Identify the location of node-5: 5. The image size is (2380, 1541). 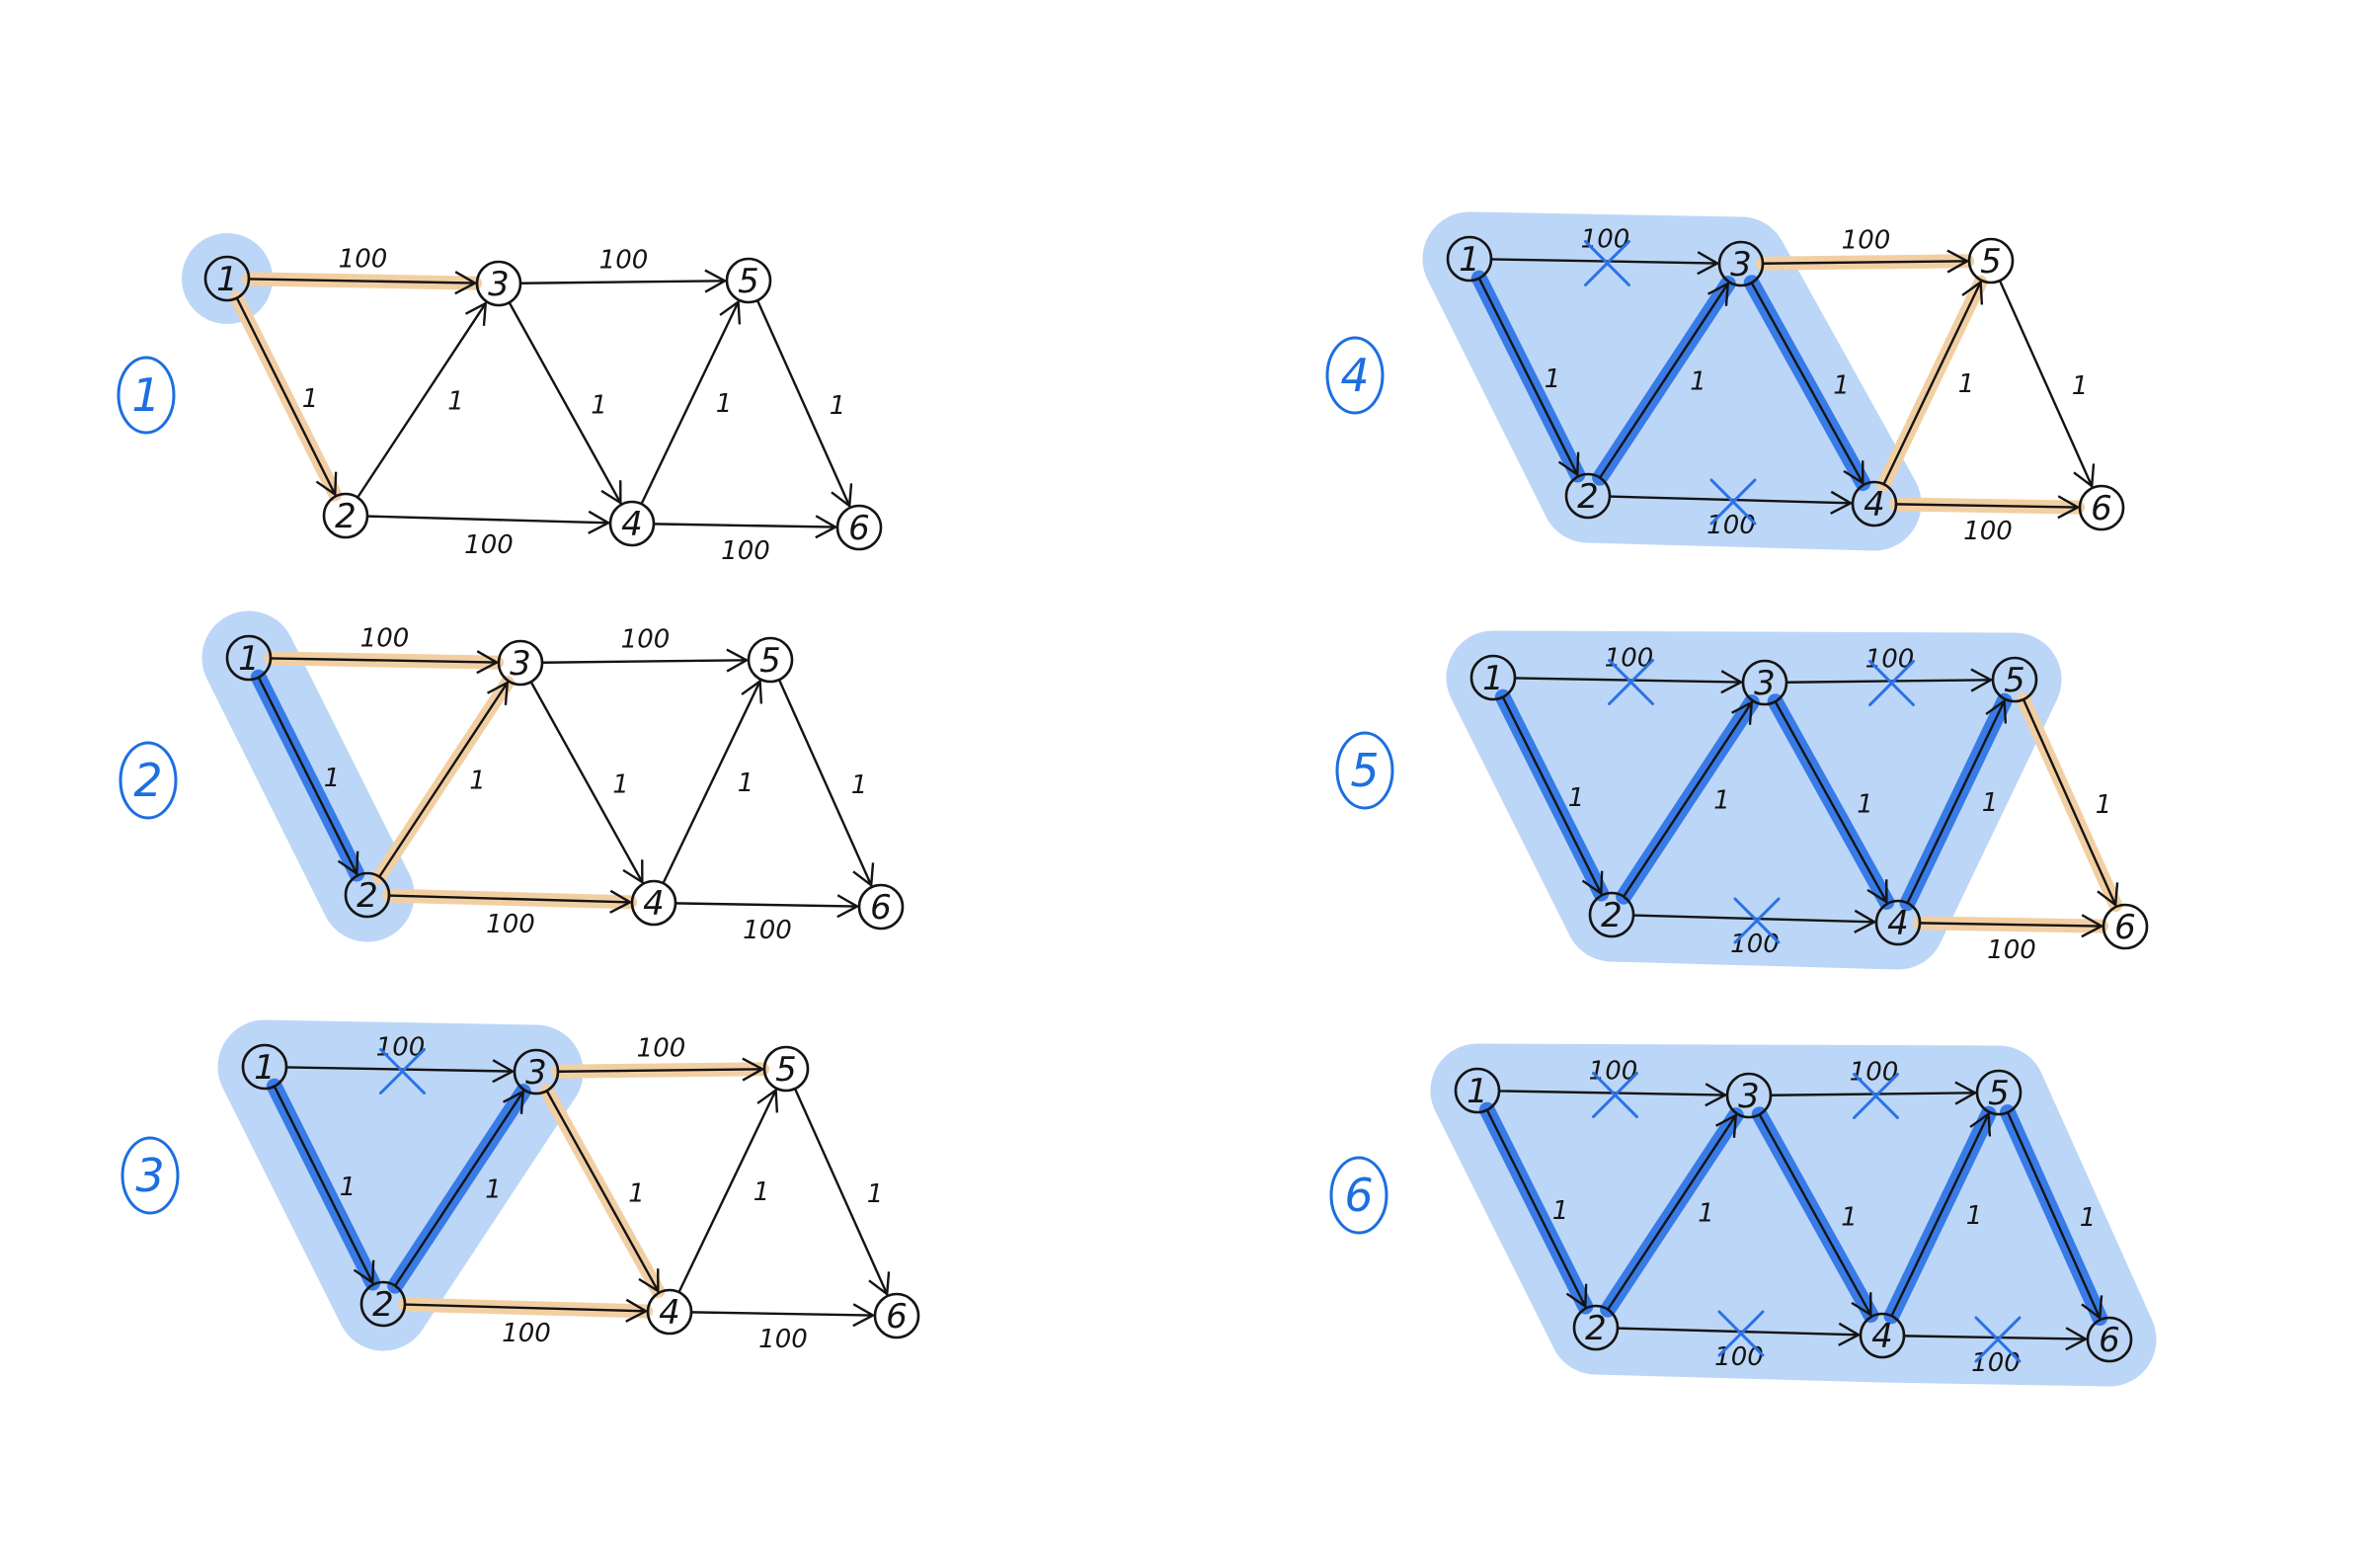
(786, 1069).